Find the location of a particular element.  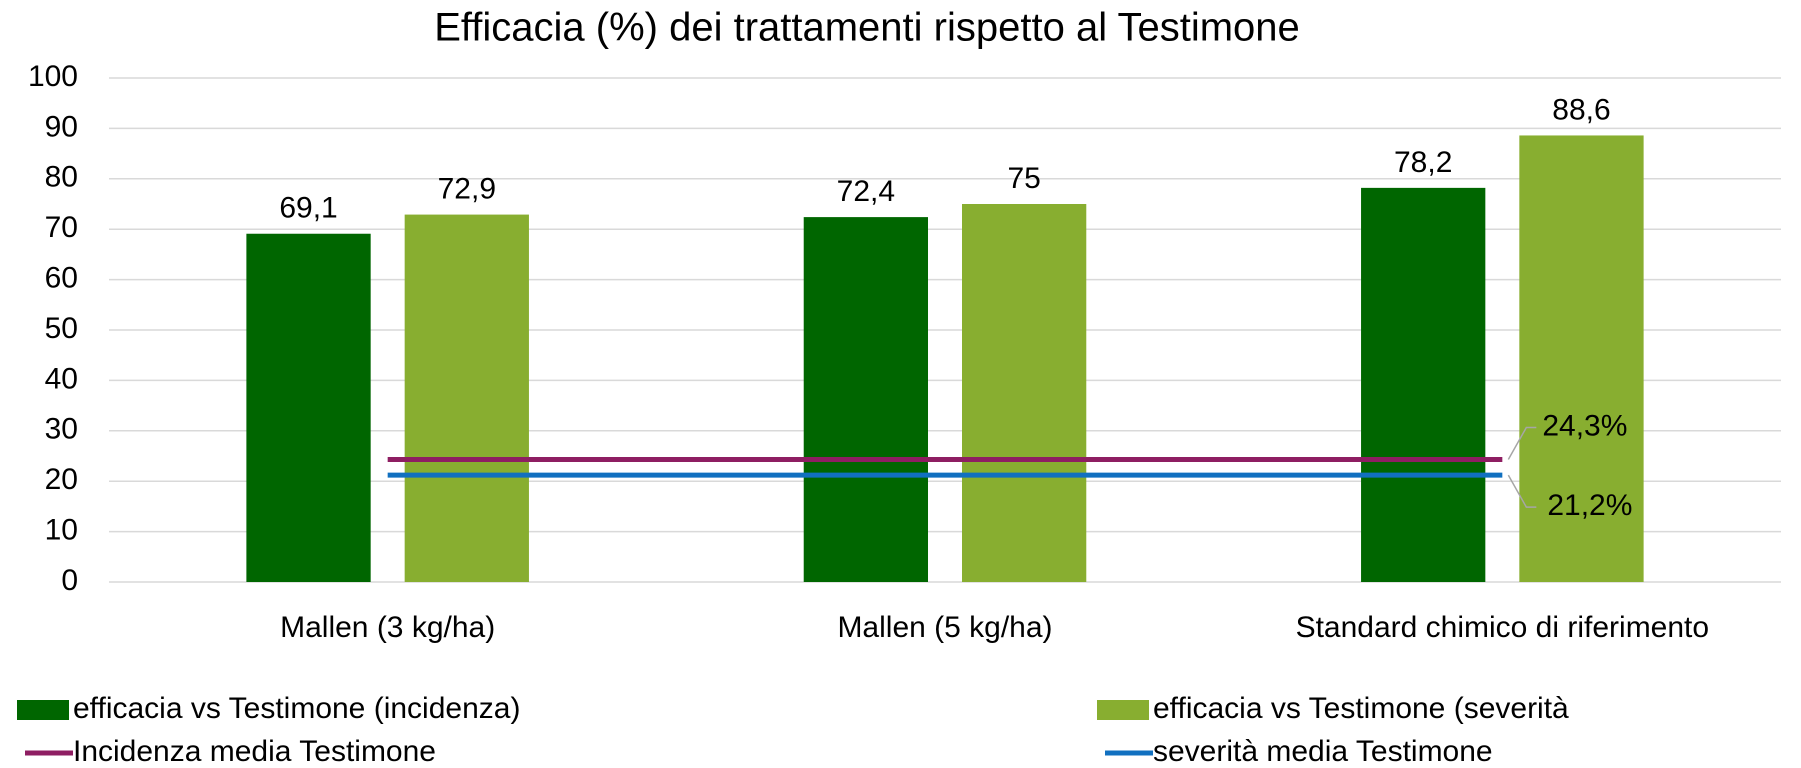

y-tick-label: 50 is located at coordinates (61, 328).